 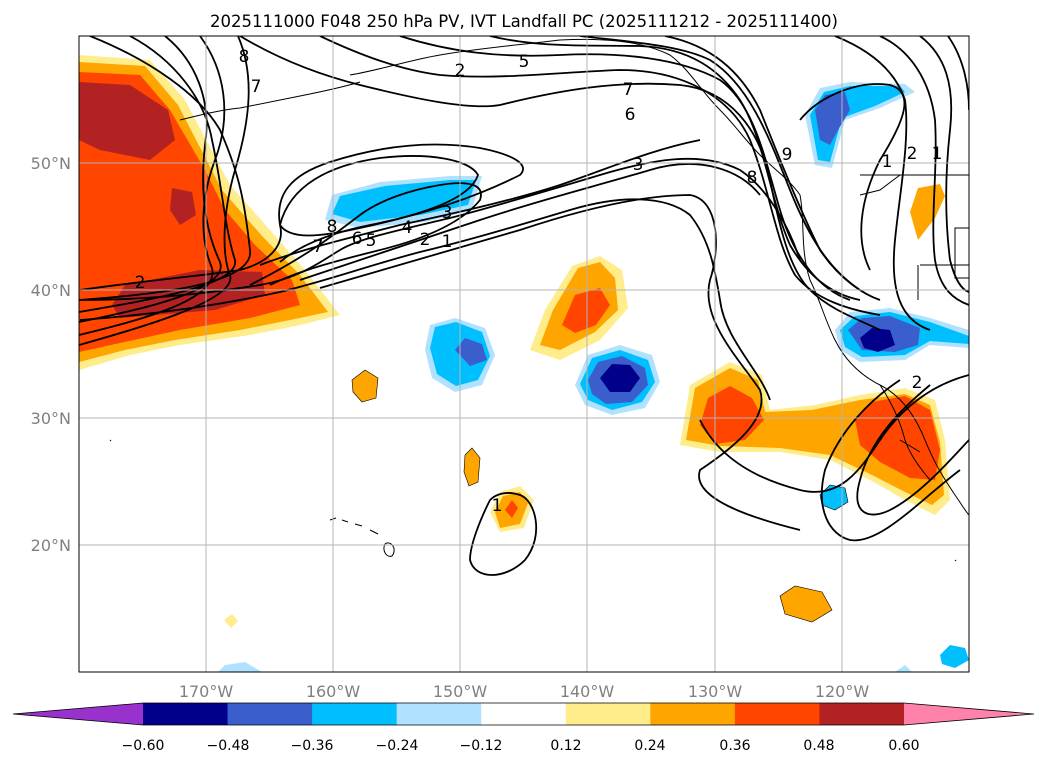 What do you see at coordinates (78, 714) in the screenshot?
I see `colorbar-extend-low` at bounding box center [78, 714].